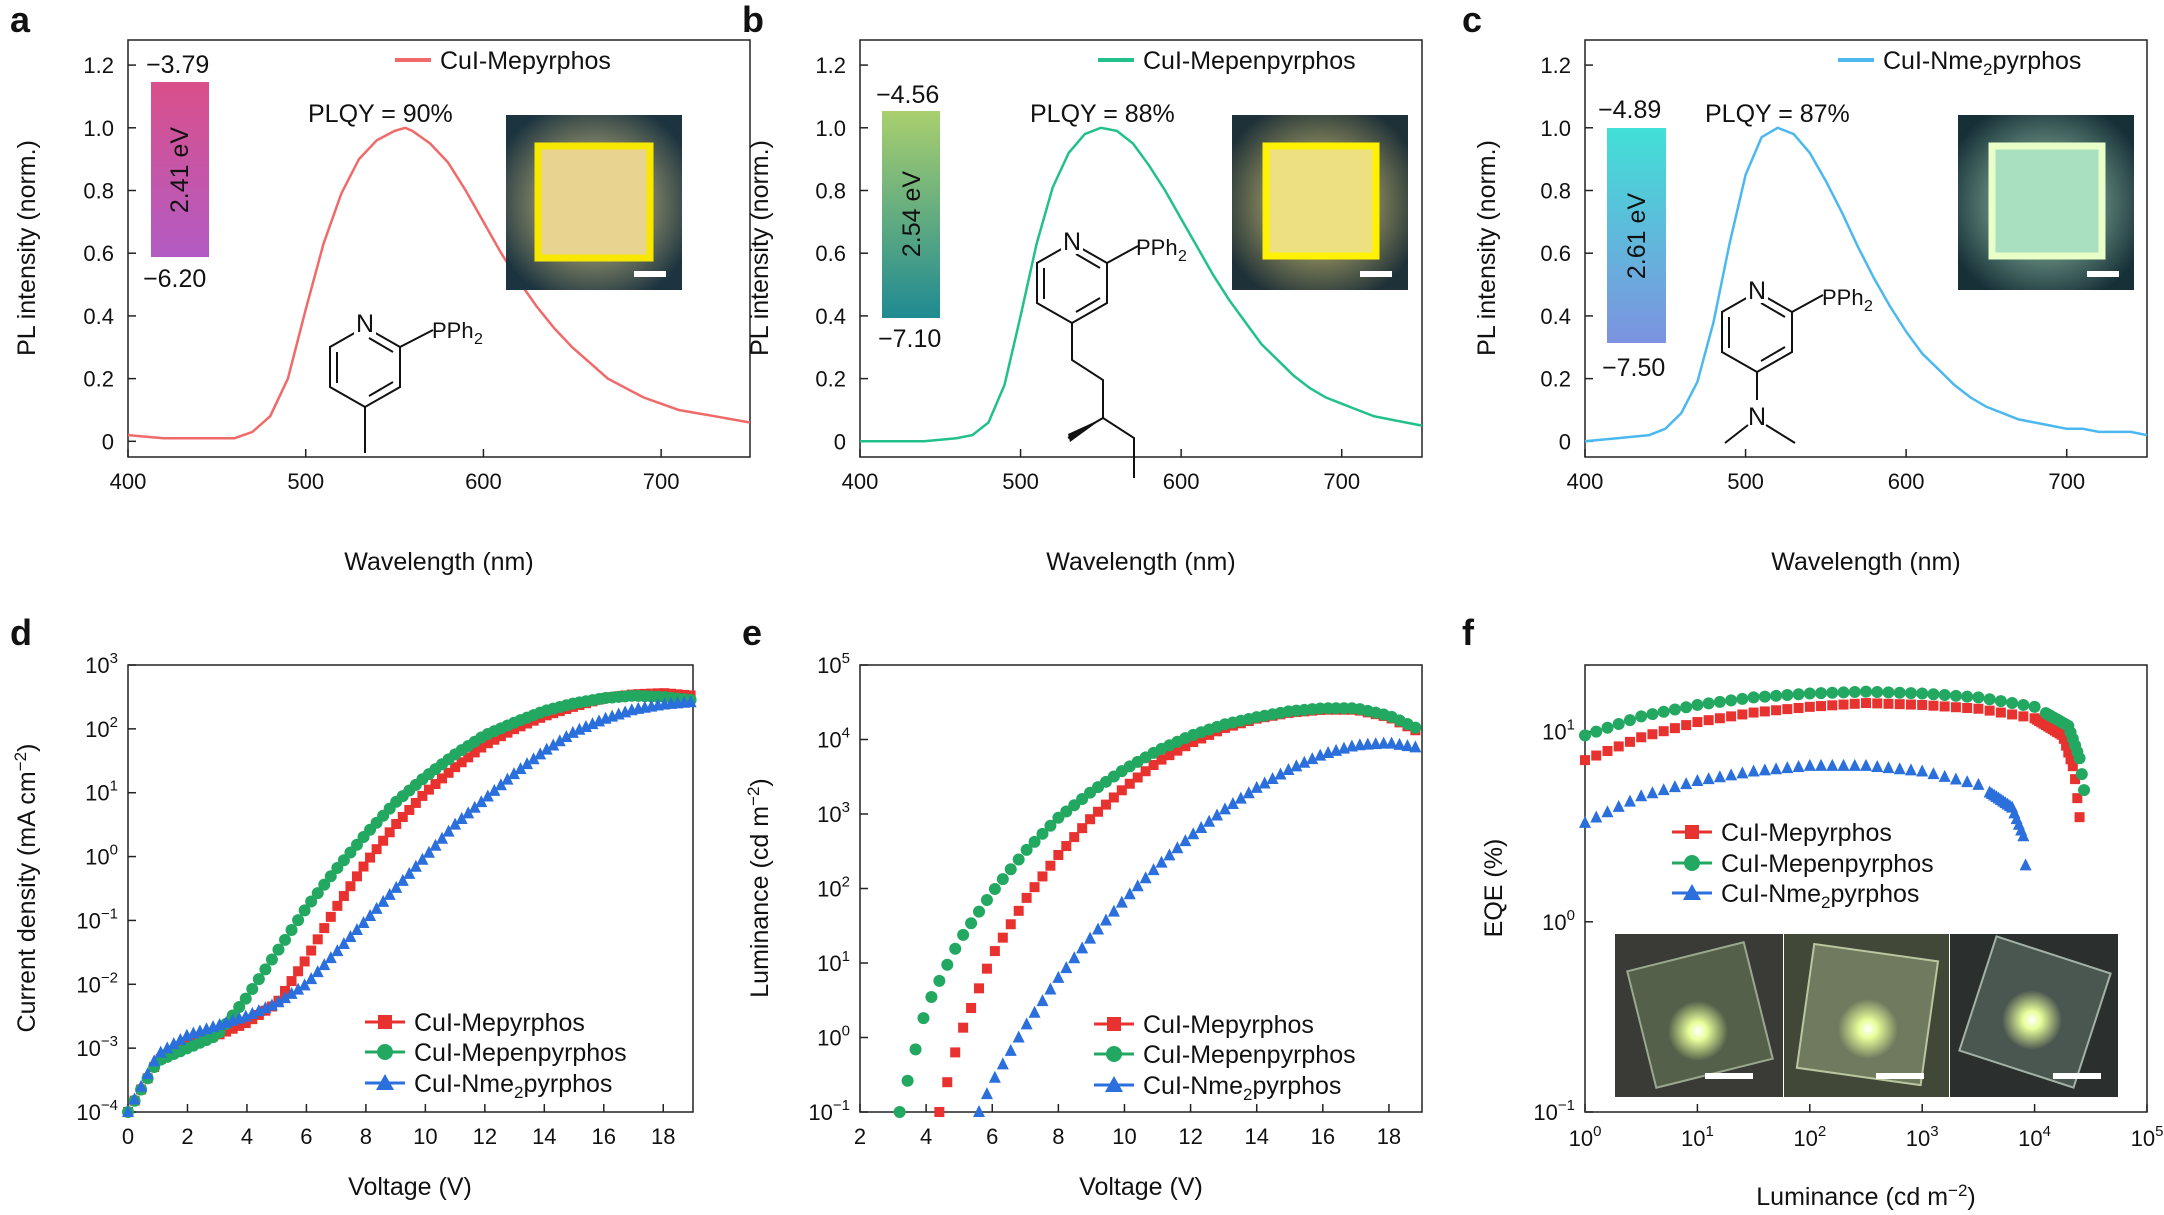 The image size is (2164, 1215). What do you see at coordinates (306, 1136) in the screenshot?
I see `x-tick-label: 6` at bounding box center [306, 1136].